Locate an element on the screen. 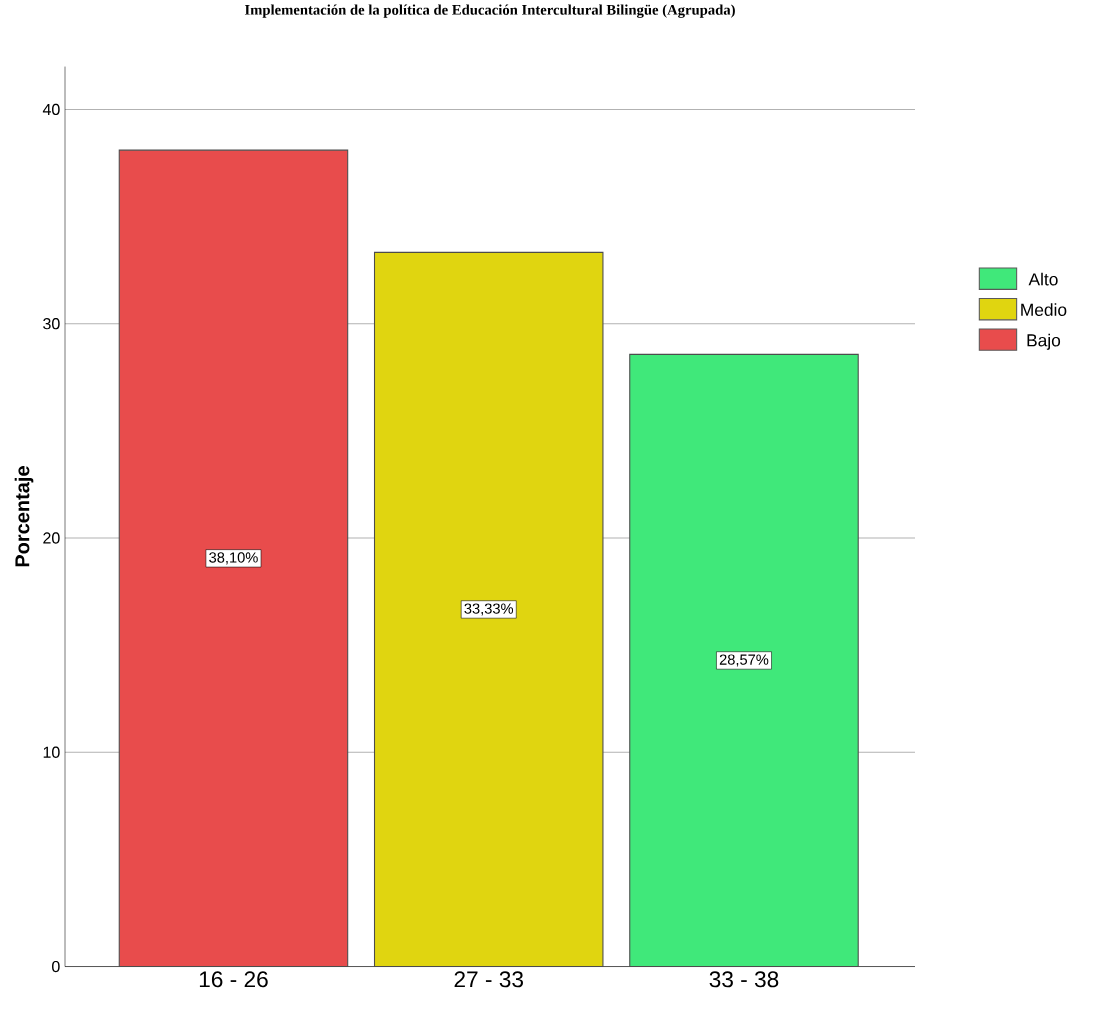 The image size is (1107, 1017). y-axis-title: Porcentaje is located at coordinates (24, 516).